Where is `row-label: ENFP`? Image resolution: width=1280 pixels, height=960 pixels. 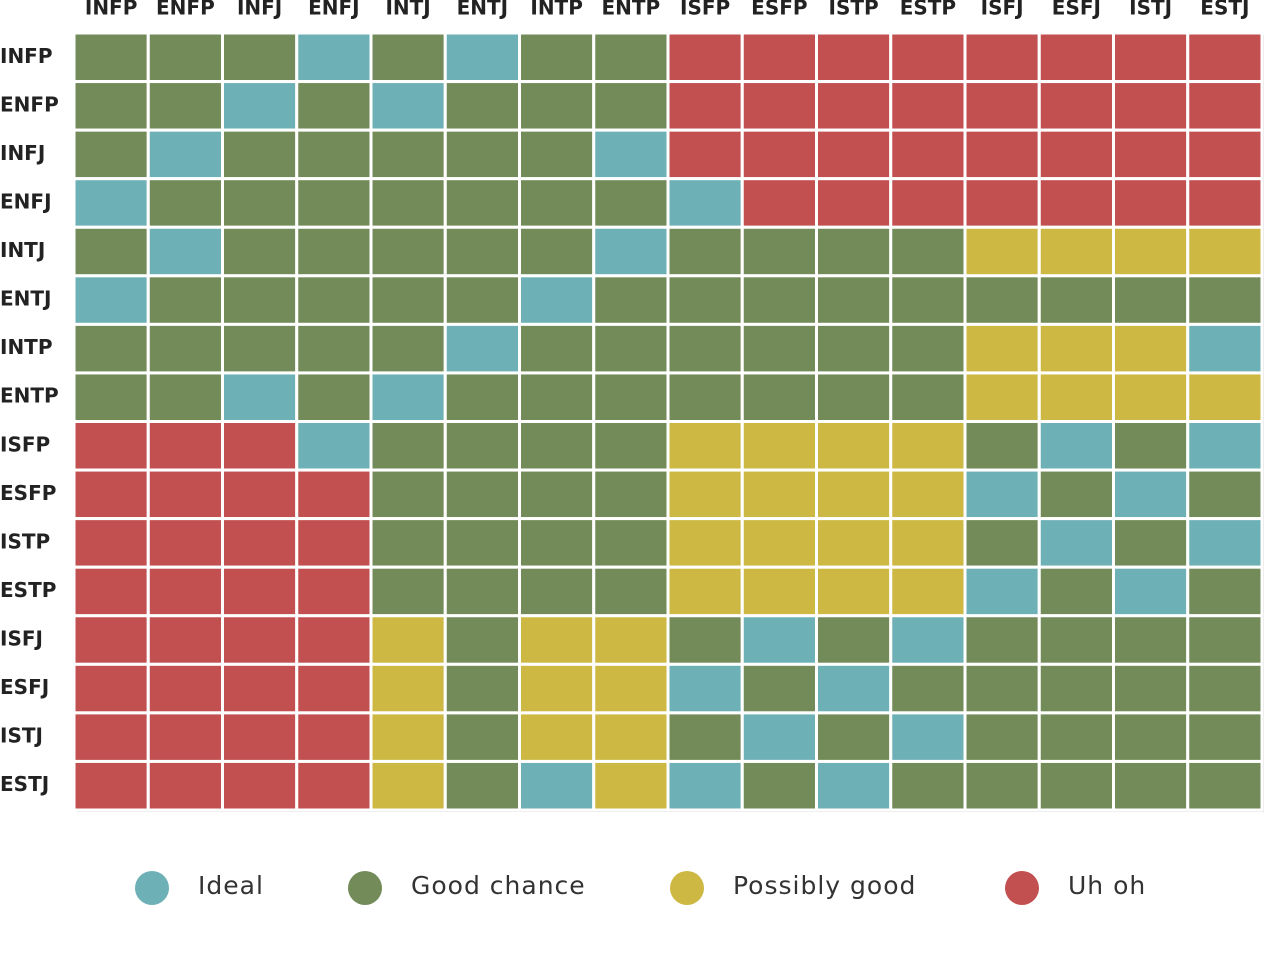 row-label: ENFP is located at coordinates (29, 104).